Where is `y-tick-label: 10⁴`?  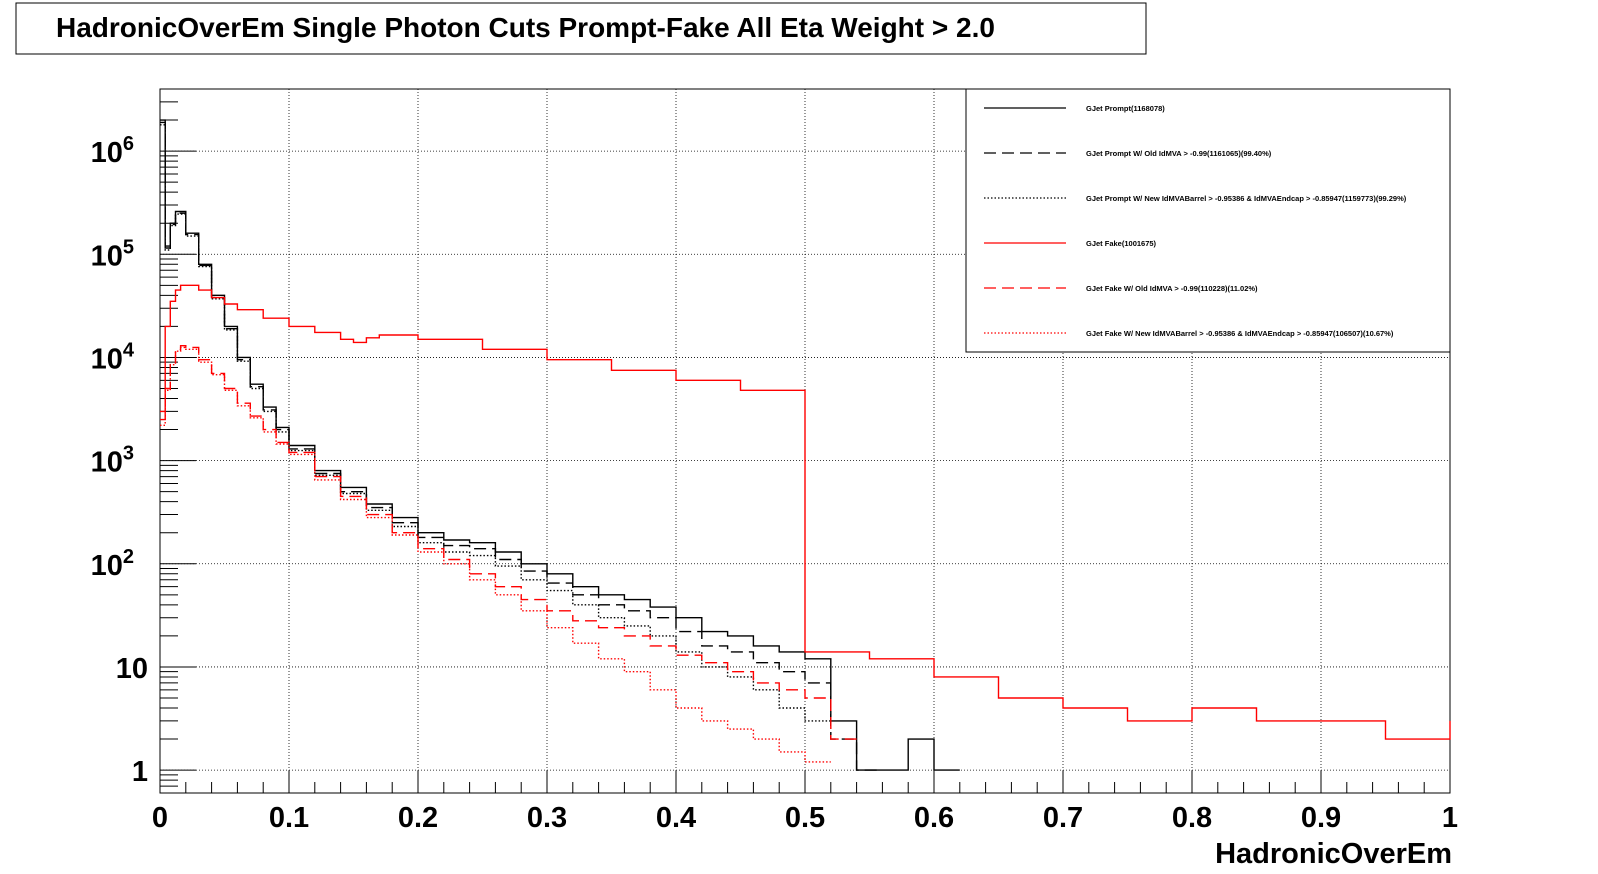 y-tick-label: 10⁴ is located at coordinates (113, 357).